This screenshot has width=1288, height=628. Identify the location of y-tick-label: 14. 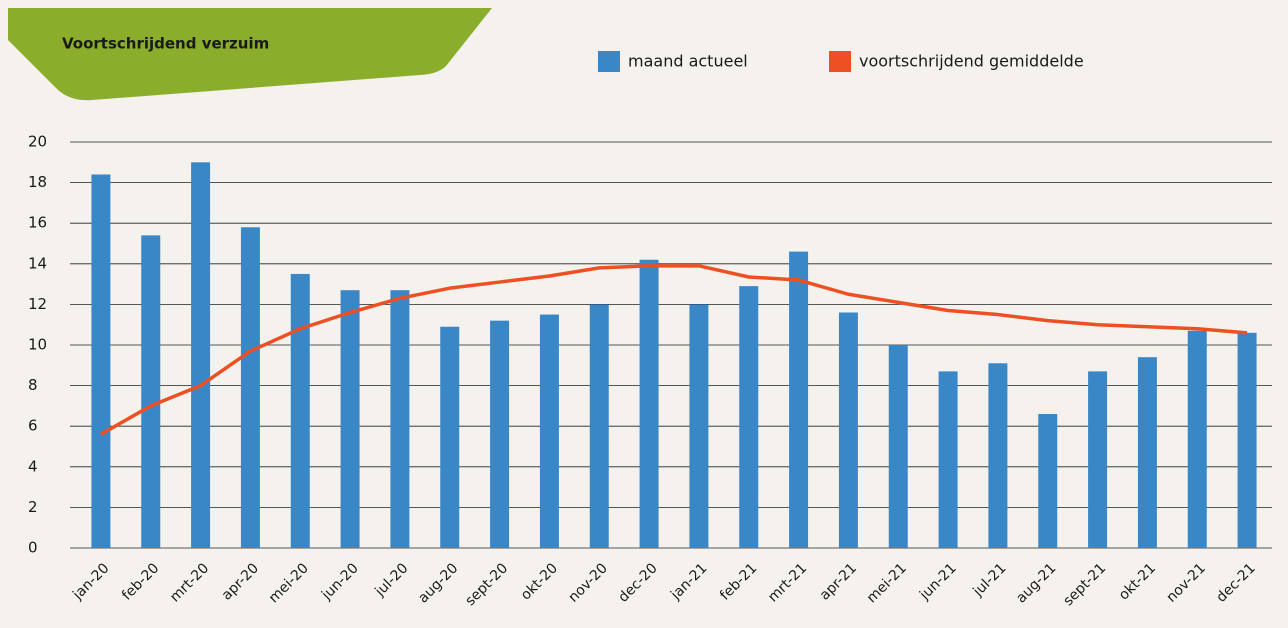
(37, 263).